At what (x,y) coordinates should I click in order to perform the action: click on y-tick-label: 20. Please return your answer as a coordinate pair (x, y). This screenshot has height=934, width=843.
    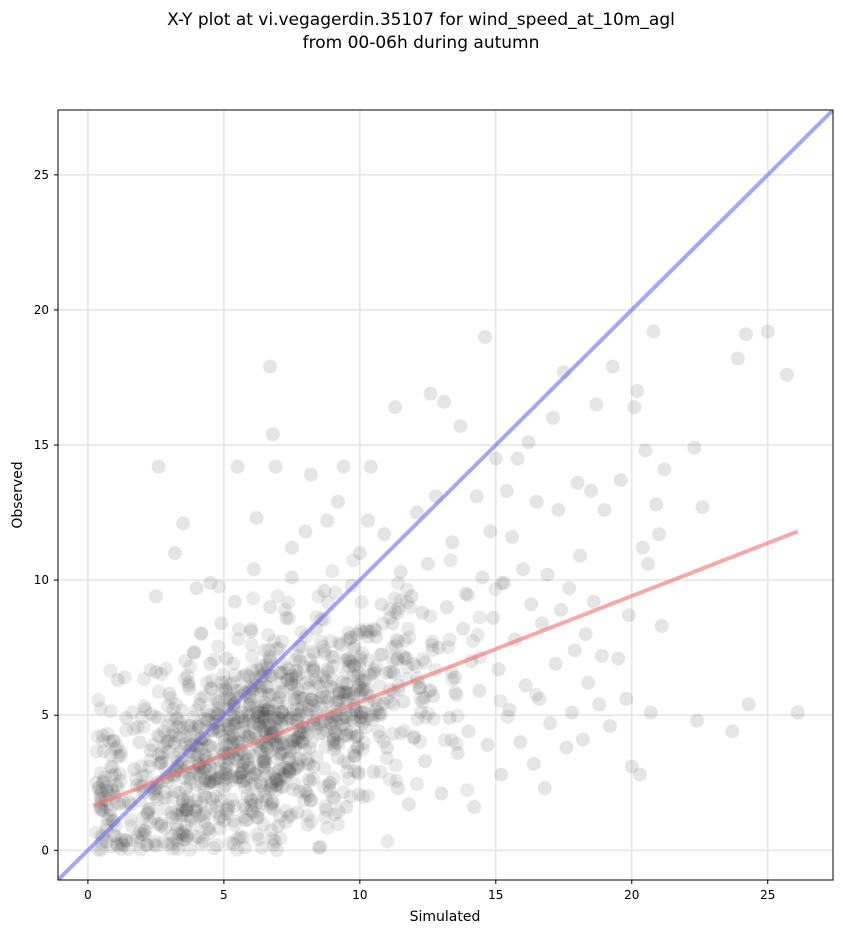
    Looking at the image, I should click on (41, 310).